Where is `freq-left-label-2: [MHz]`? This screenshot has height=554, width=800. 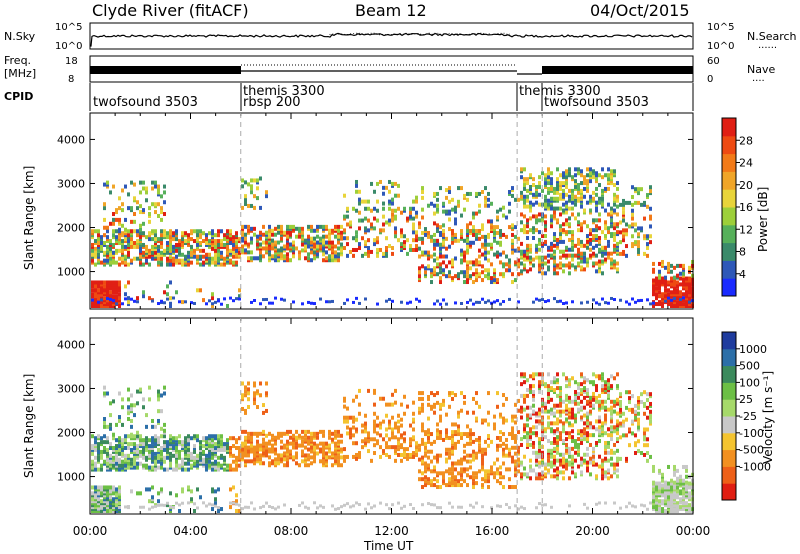
freq-left-label-2: [MHz] is located at coordinates (20, 73).